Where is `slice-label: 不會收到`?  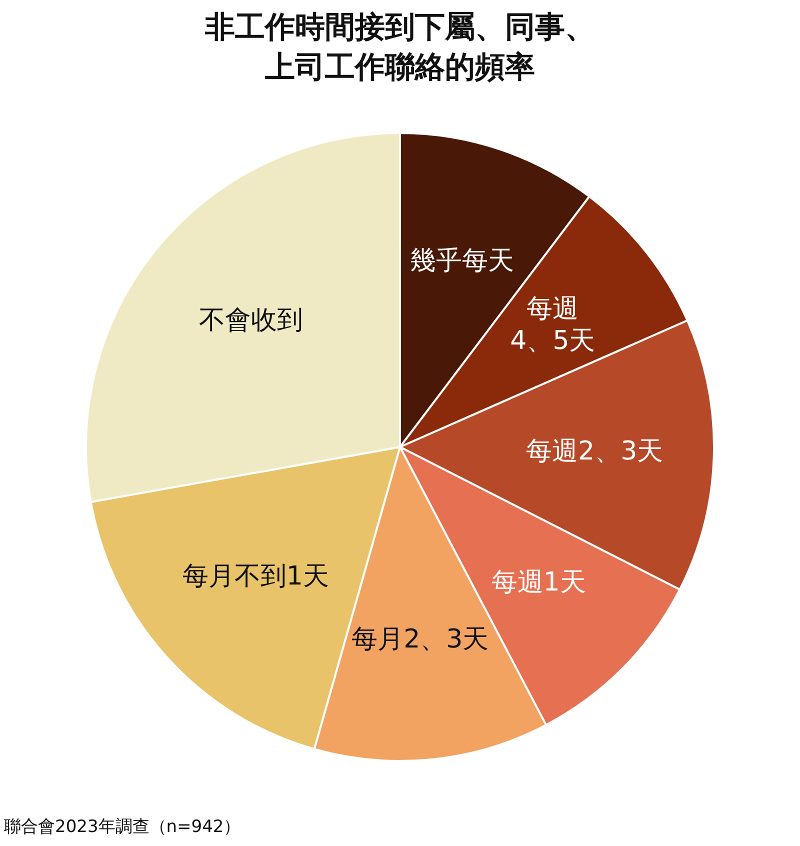 slice-label: 不會收到 is located at coordinates (250, 321).